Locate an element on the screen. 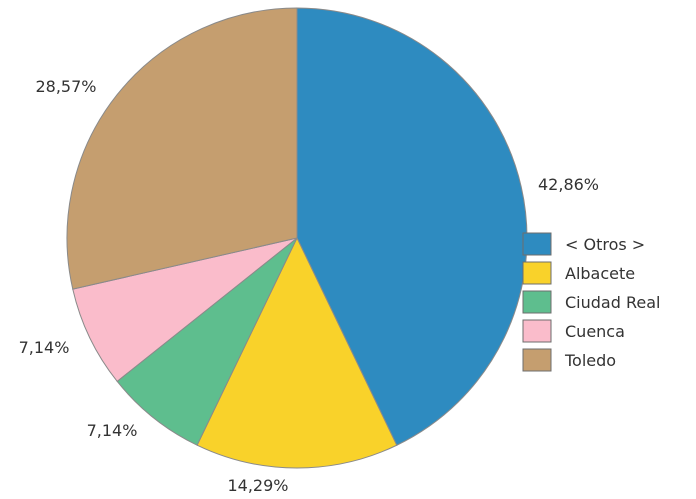  legend-label-cuenca: Cuenca is located at coordinates (595, 331).